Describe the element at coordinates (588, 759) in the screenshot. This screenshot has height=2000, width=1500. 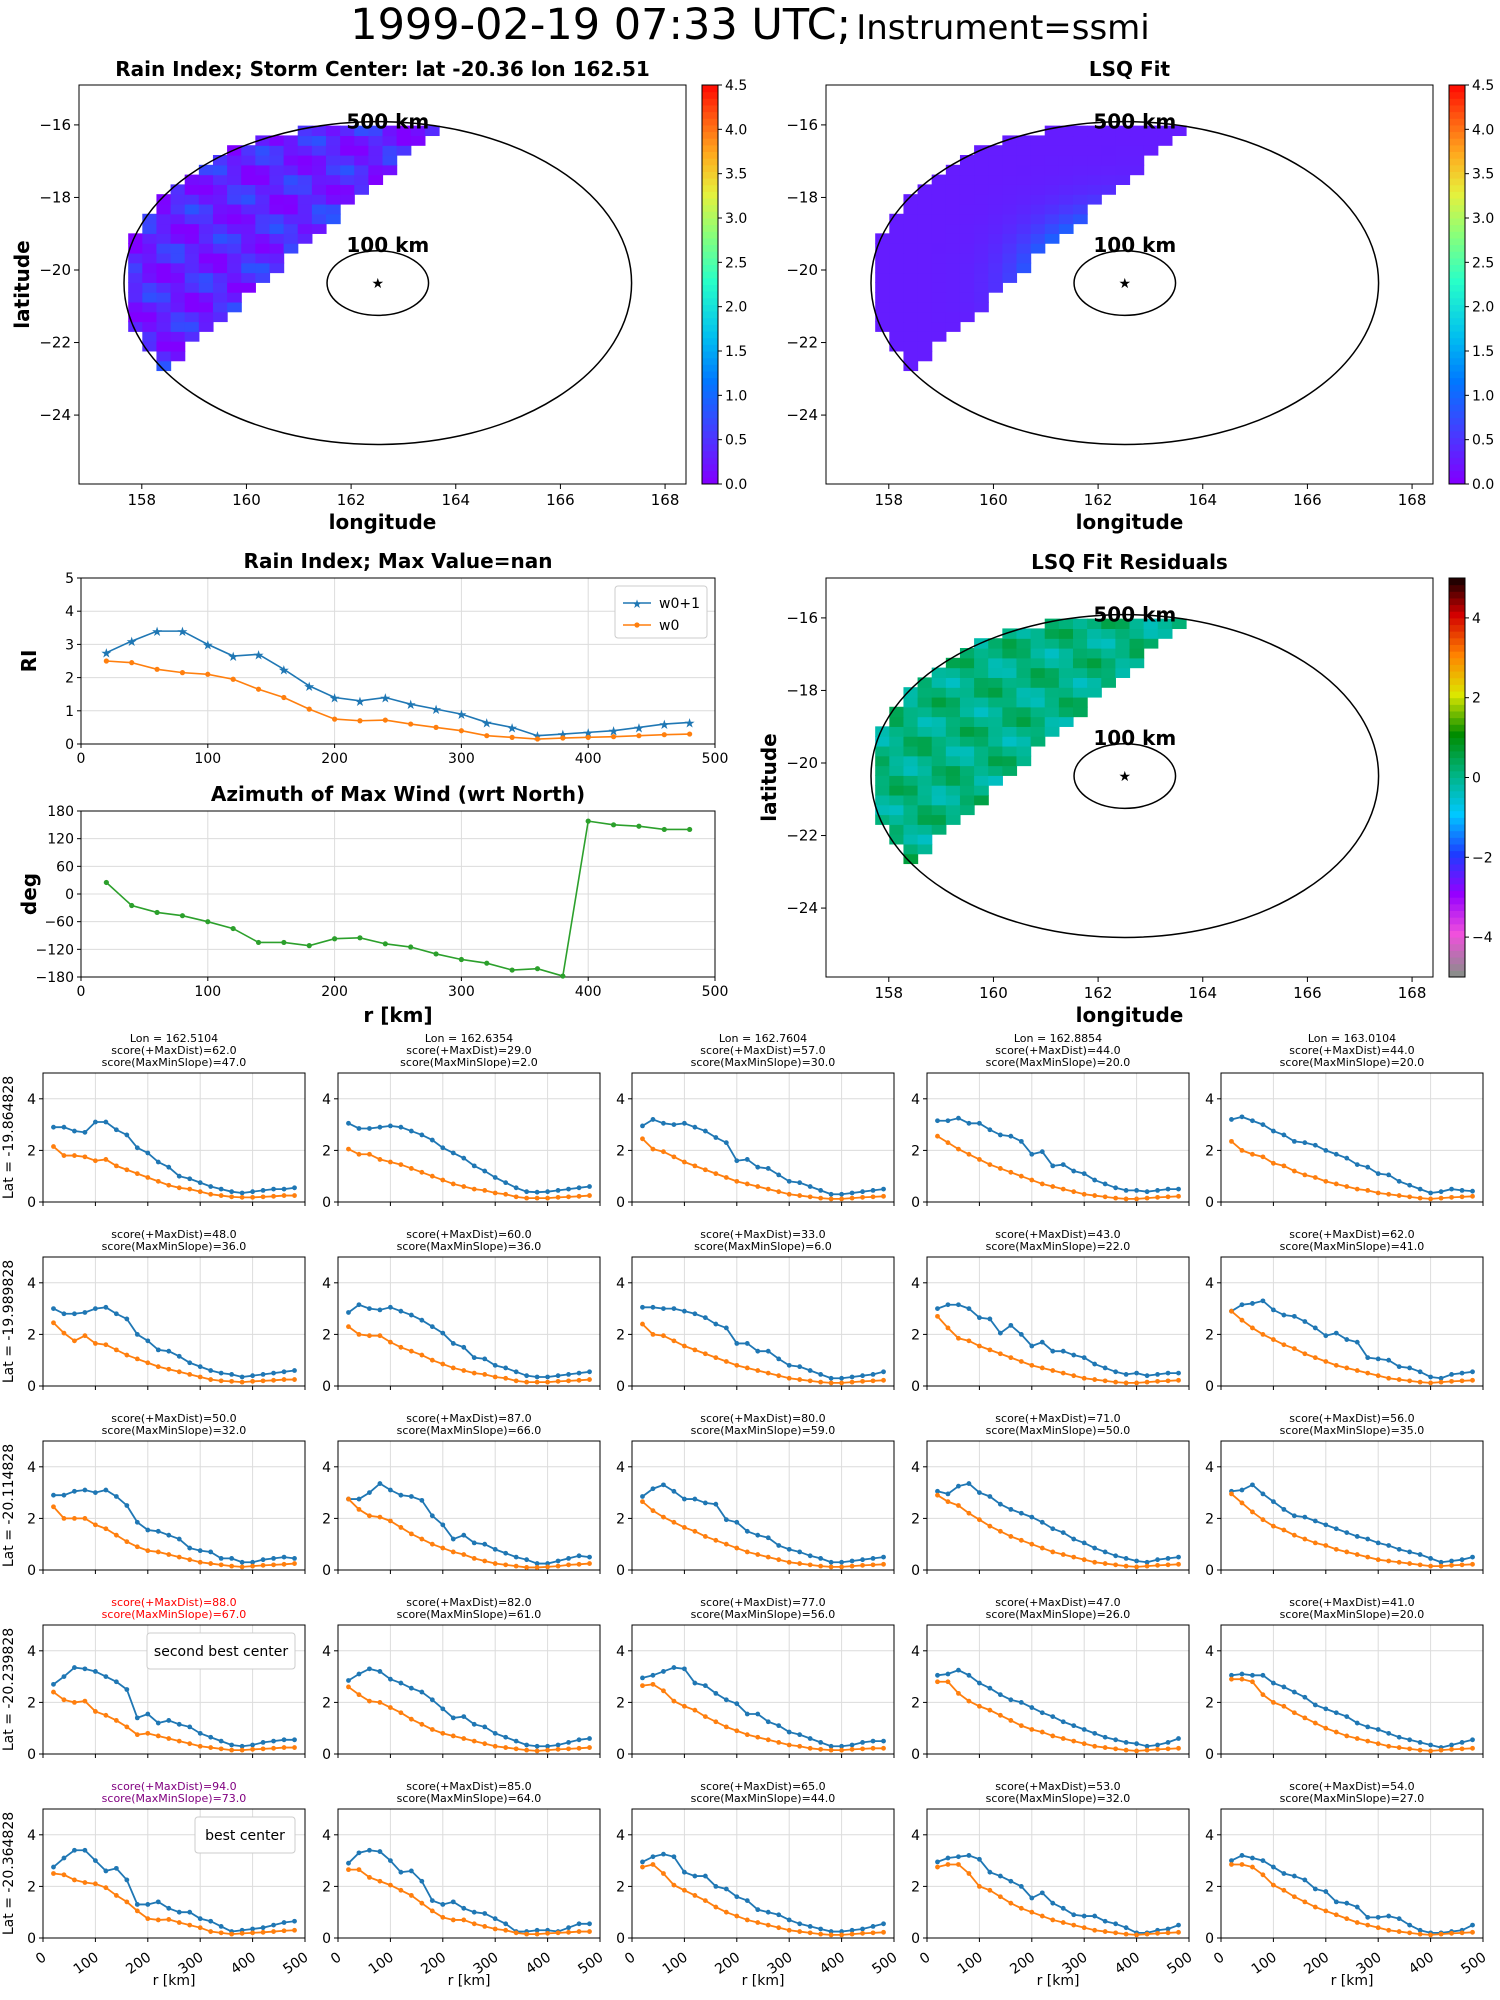
I see `x-tick-label: 400` at that location.